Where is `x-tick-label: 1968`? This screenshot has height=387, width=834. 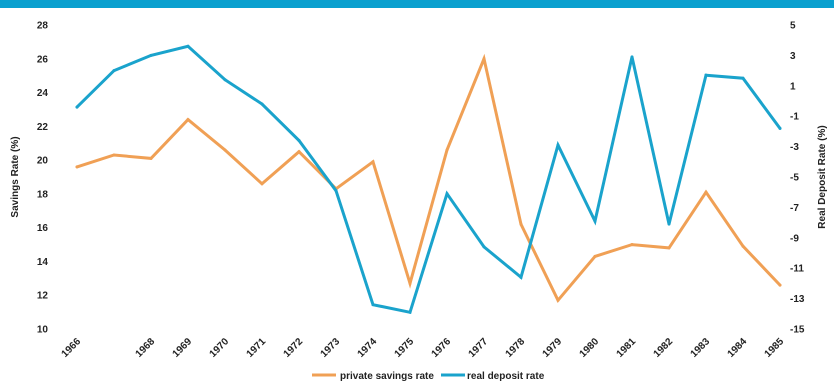 x-tick-label: 1968 is located at coordinates (146, 348).